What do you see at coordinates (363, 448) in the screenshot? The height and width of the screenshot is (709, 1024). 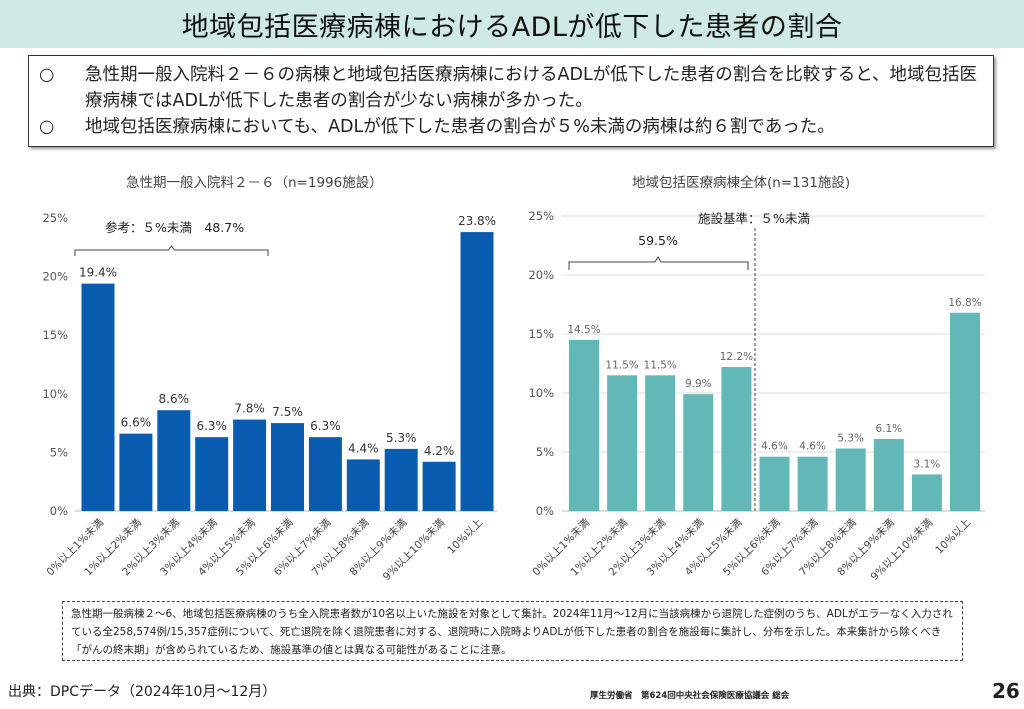 I see `data-label: 4.4%` at bounding box center [363, 448].